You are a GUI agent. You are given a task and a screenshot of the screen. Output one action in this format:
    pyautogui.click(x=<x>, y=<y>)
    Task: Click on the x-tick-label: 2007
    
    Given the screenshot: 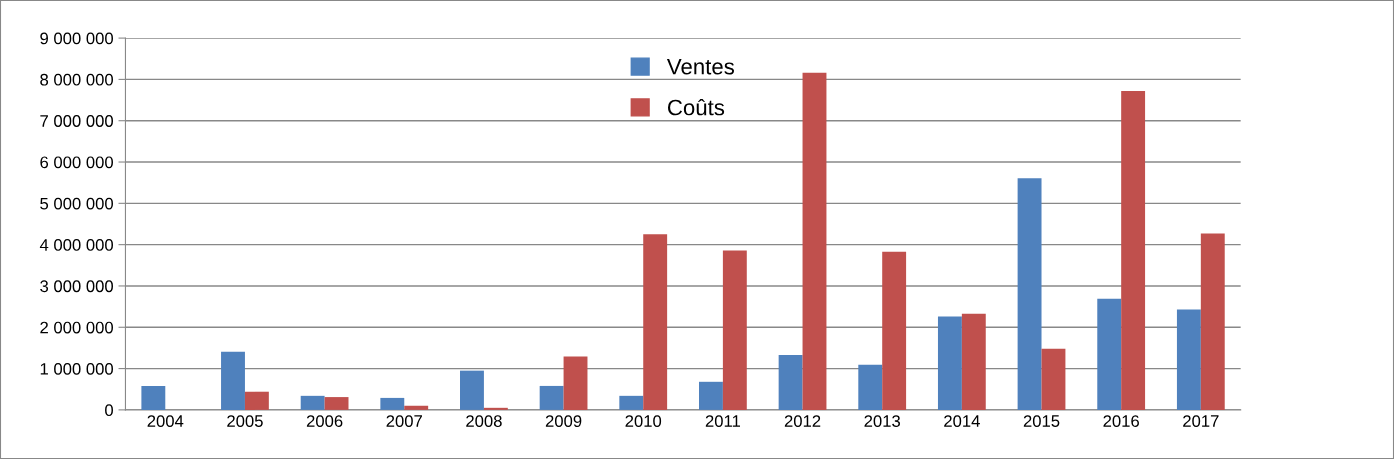 What is the action you would take?
    pyautogui.click(x=404, y=421)
    